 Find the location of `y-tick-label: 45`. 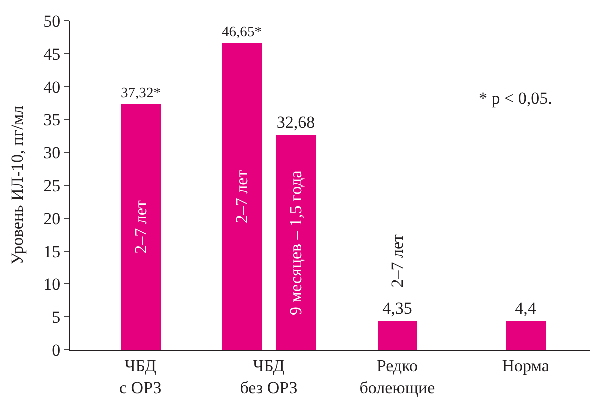

y-tick-label: 45 is located at coordinates (52, 54).